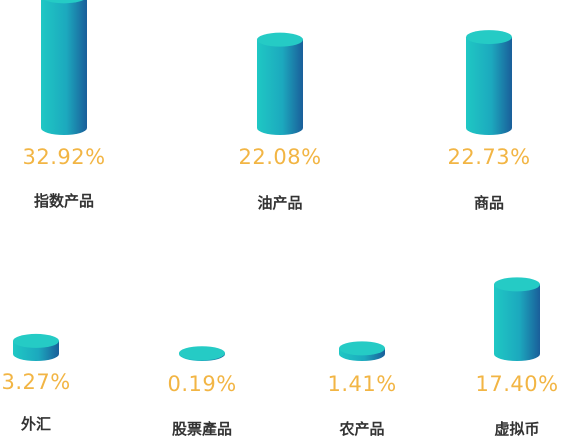  What do you see at coordinates (202, 384) in the screenshot?
I see `value-label: 0.19%` at bounding box center [202, 384].